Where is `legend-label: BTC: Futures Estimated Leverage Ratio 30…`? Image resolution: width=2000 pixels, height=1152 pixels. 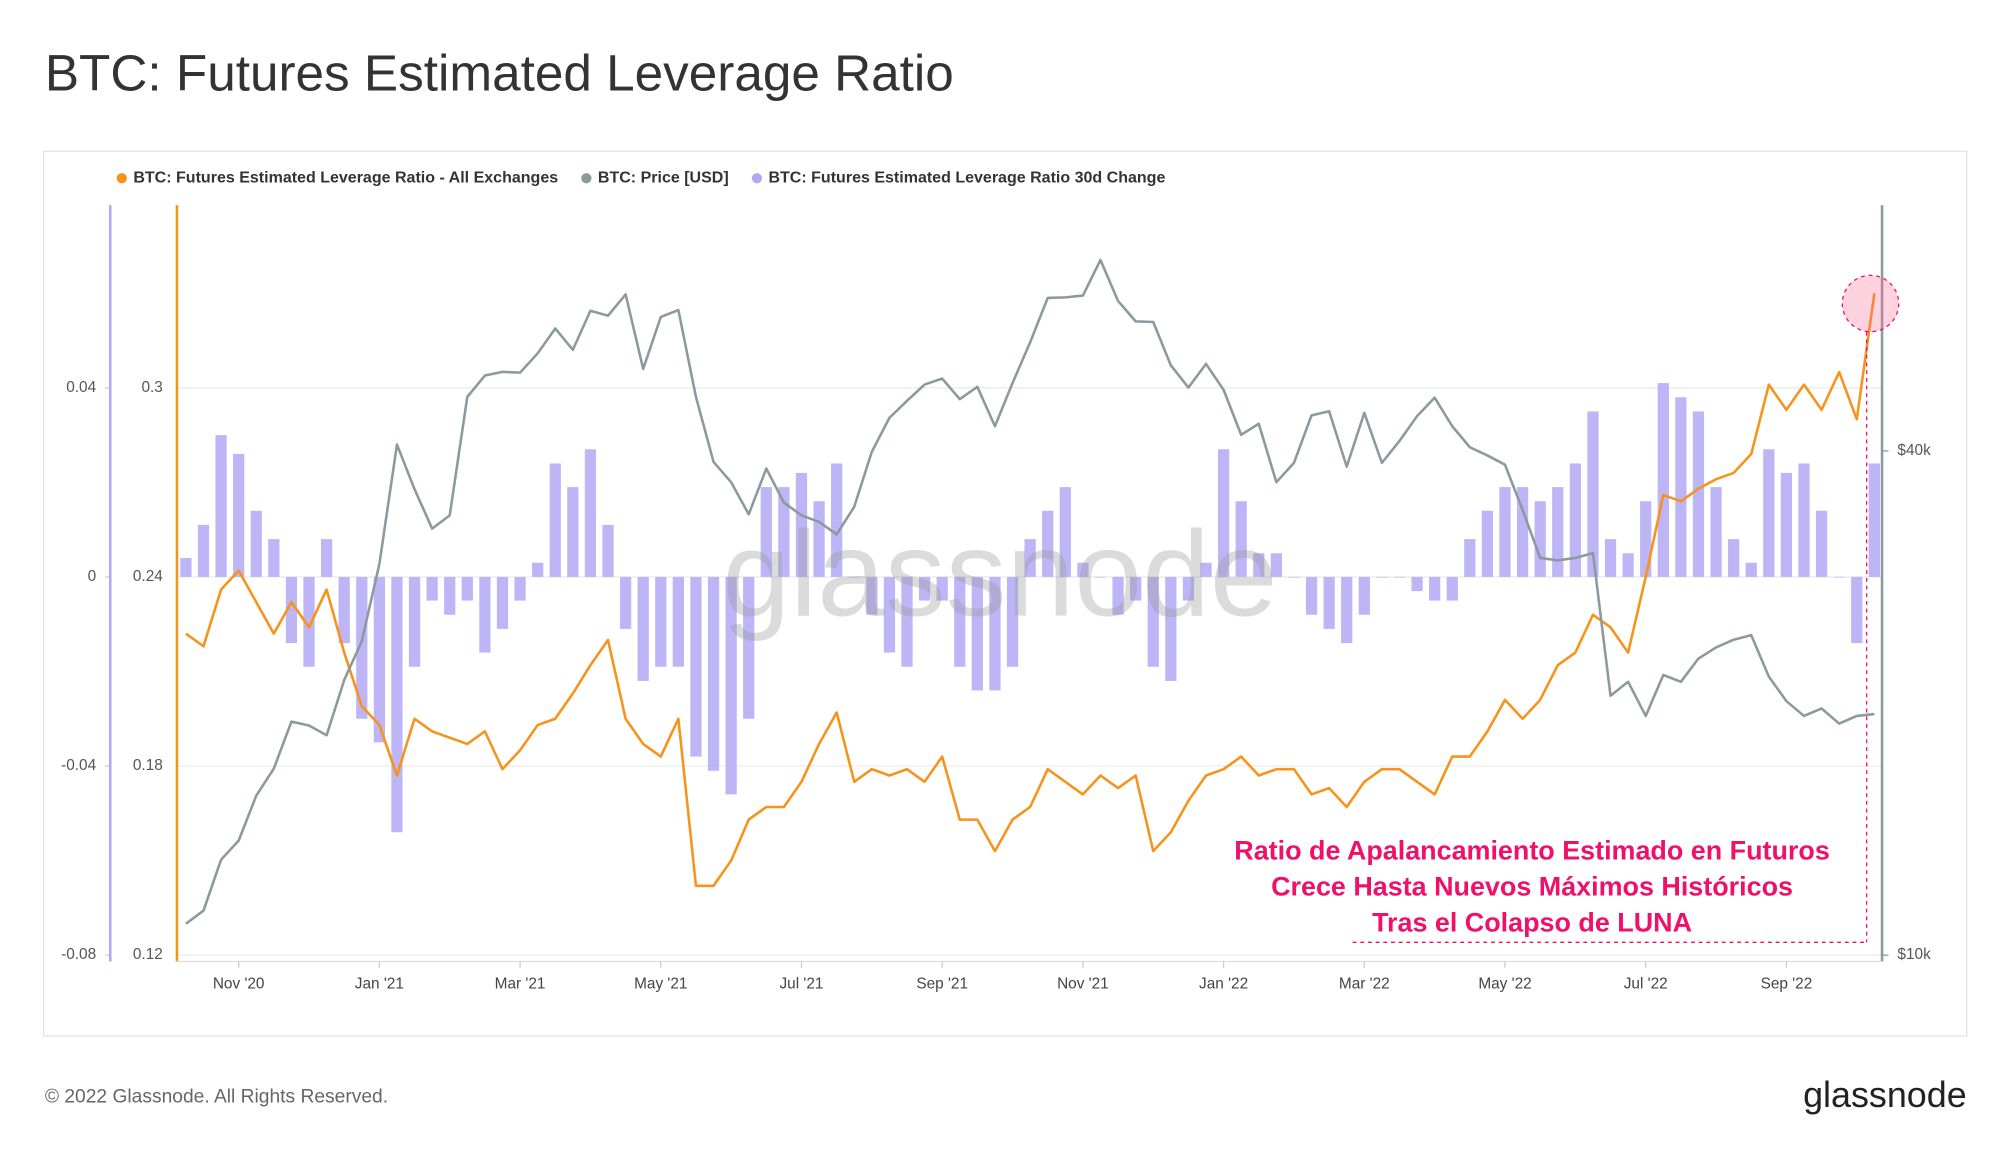 legend-label: BTC: Futures Estimated Leverage Ratio 30… is located at coordinates (966, 177).